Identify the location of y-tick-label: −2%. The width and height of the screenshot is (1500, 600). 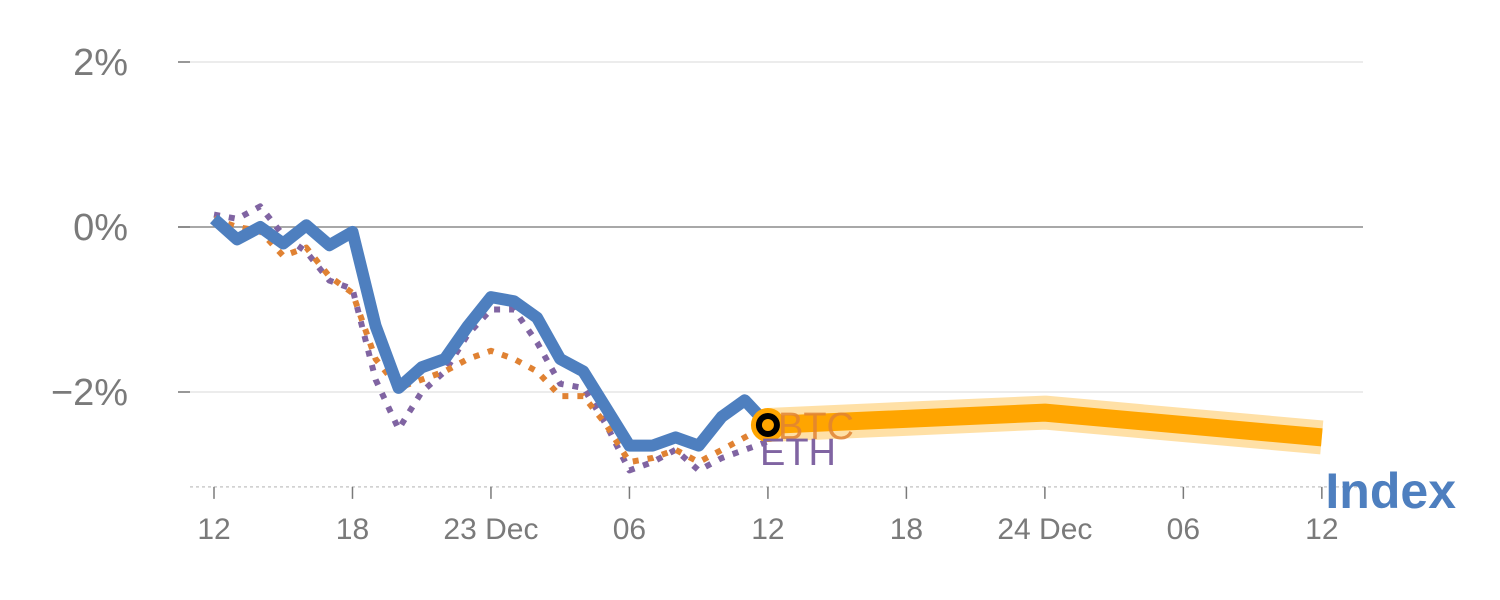
(89, 393).